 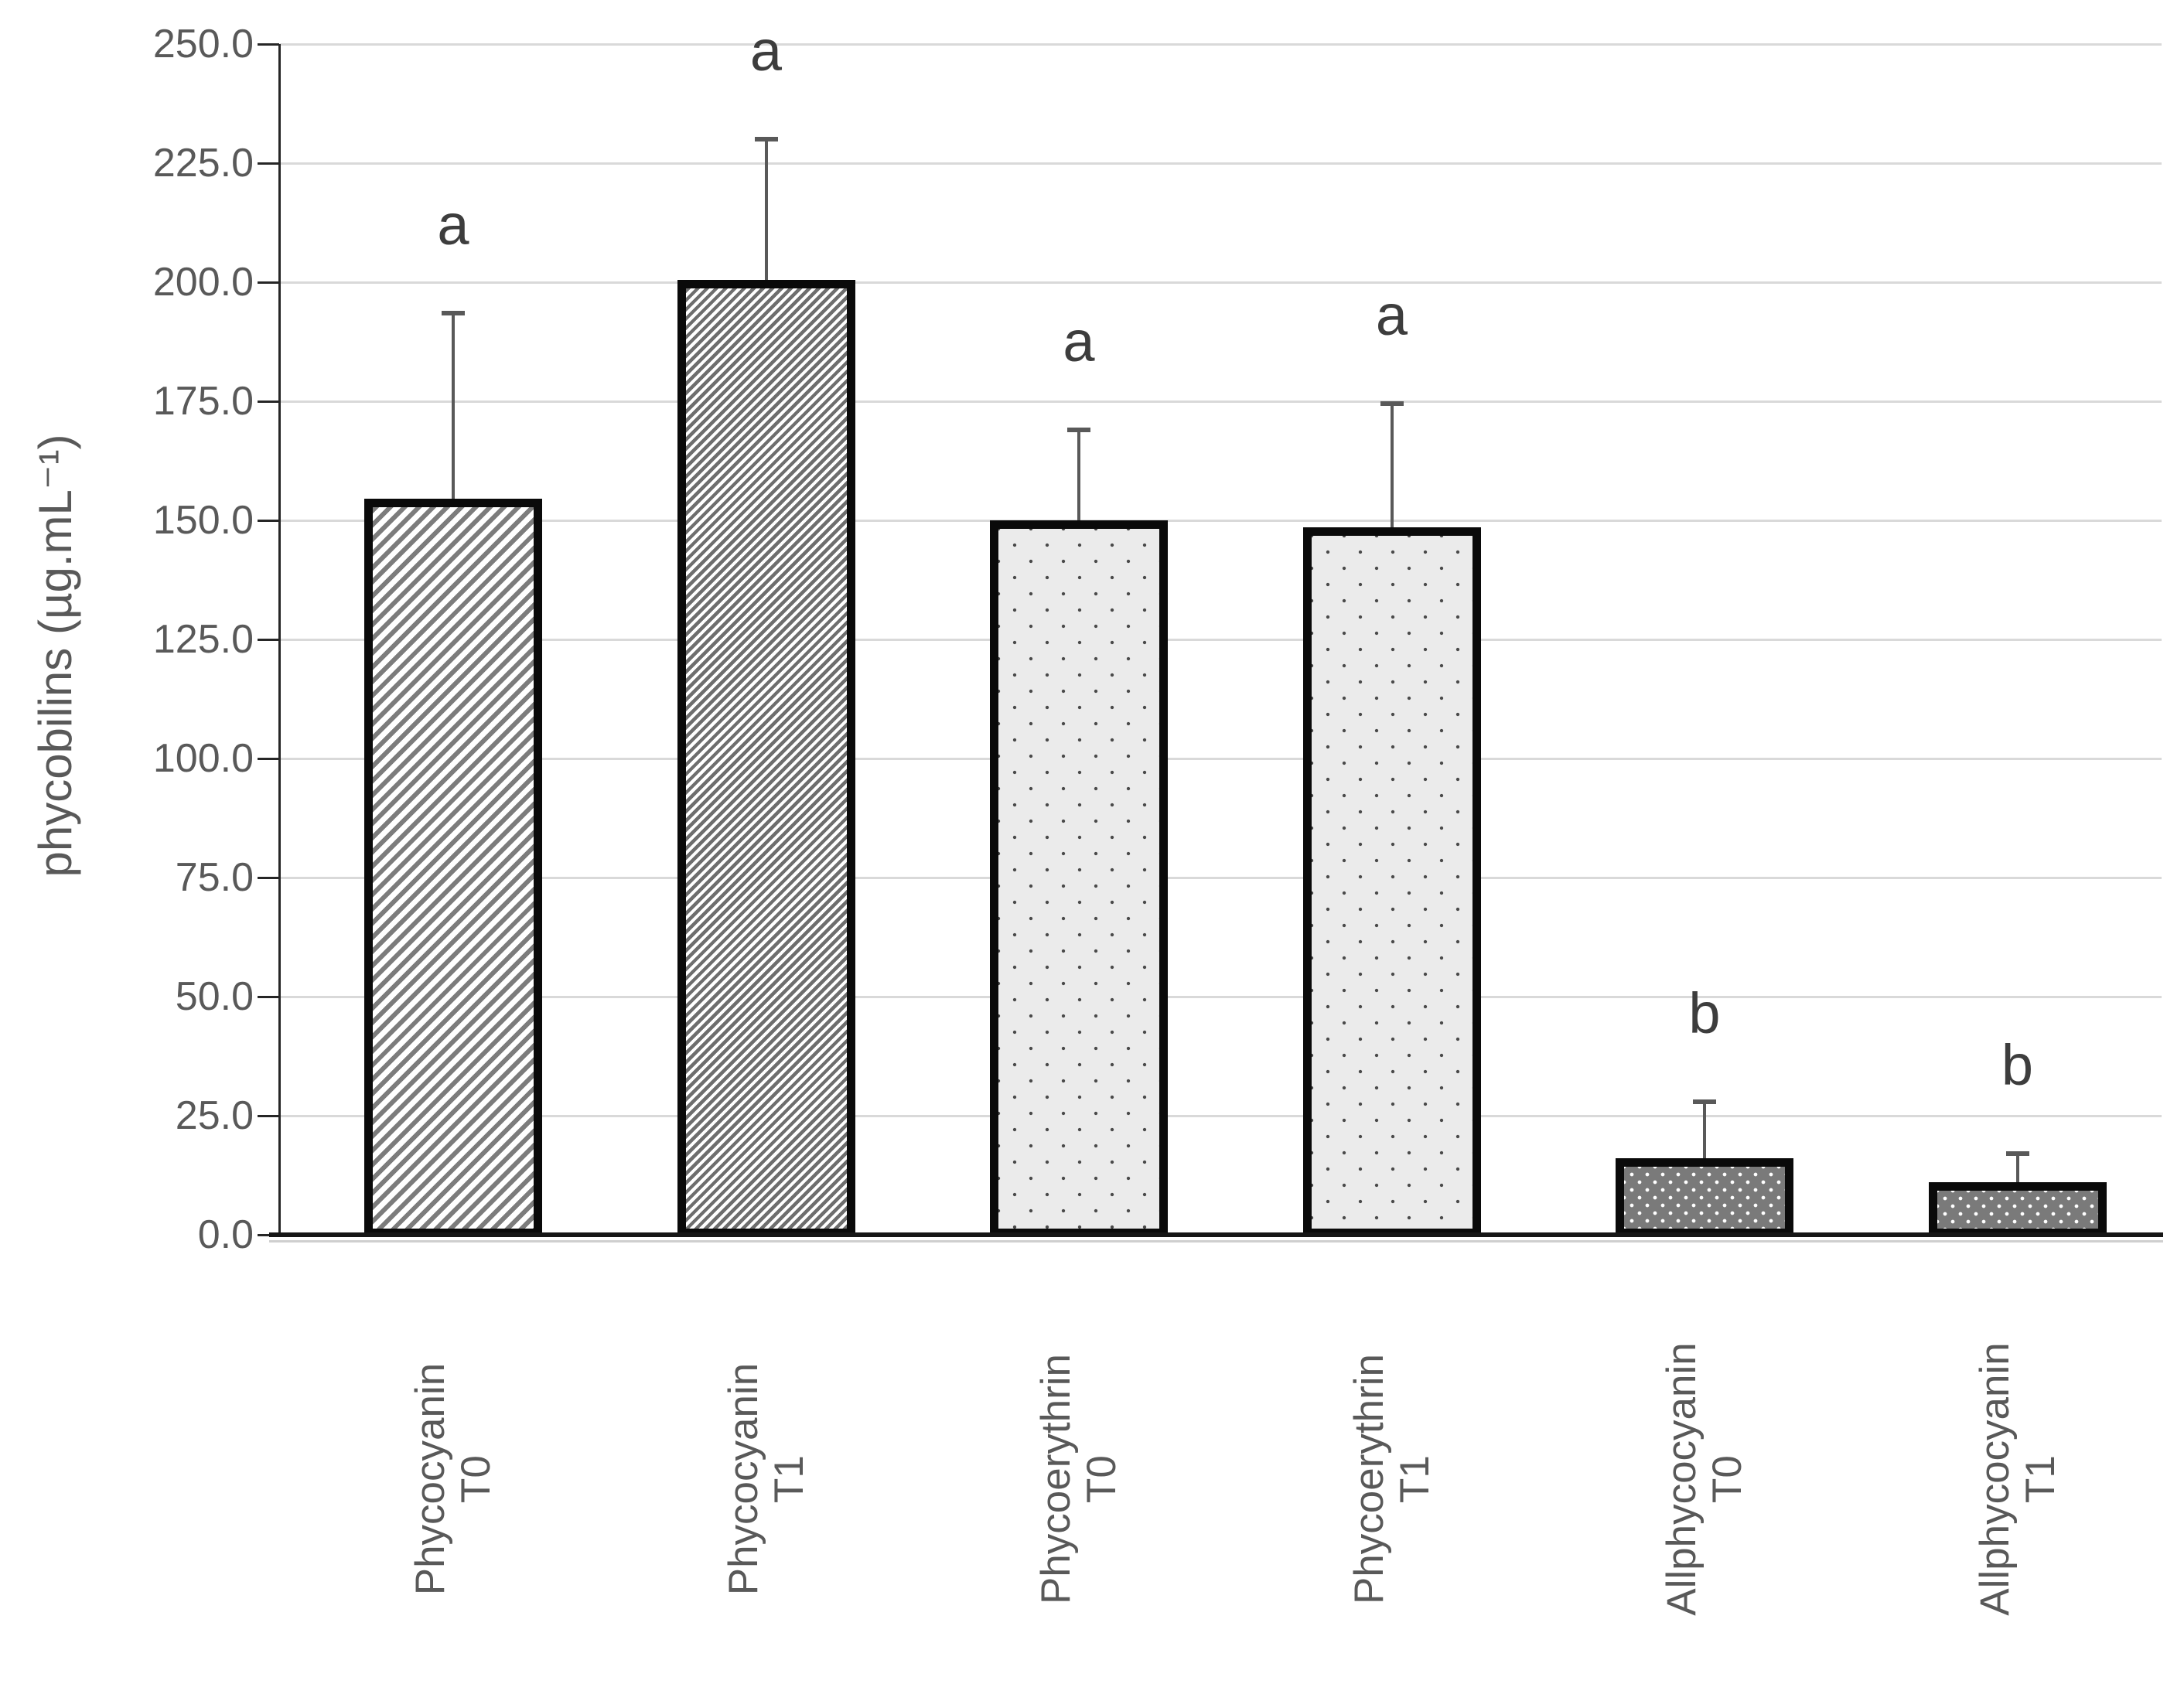 What do you see at coordinates (203, 758) in the screenshot?
I see `y-tick-label: 100.0` at bounding box center [203, 758].